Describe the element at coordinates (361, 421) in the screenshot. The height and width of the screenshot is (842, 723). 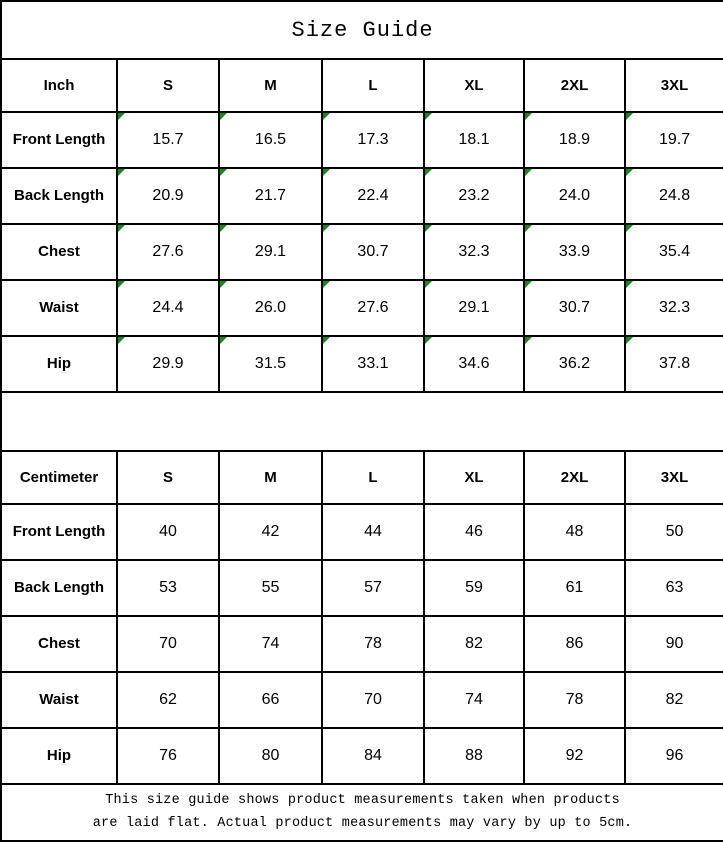
I see `spacer-row` at that location.